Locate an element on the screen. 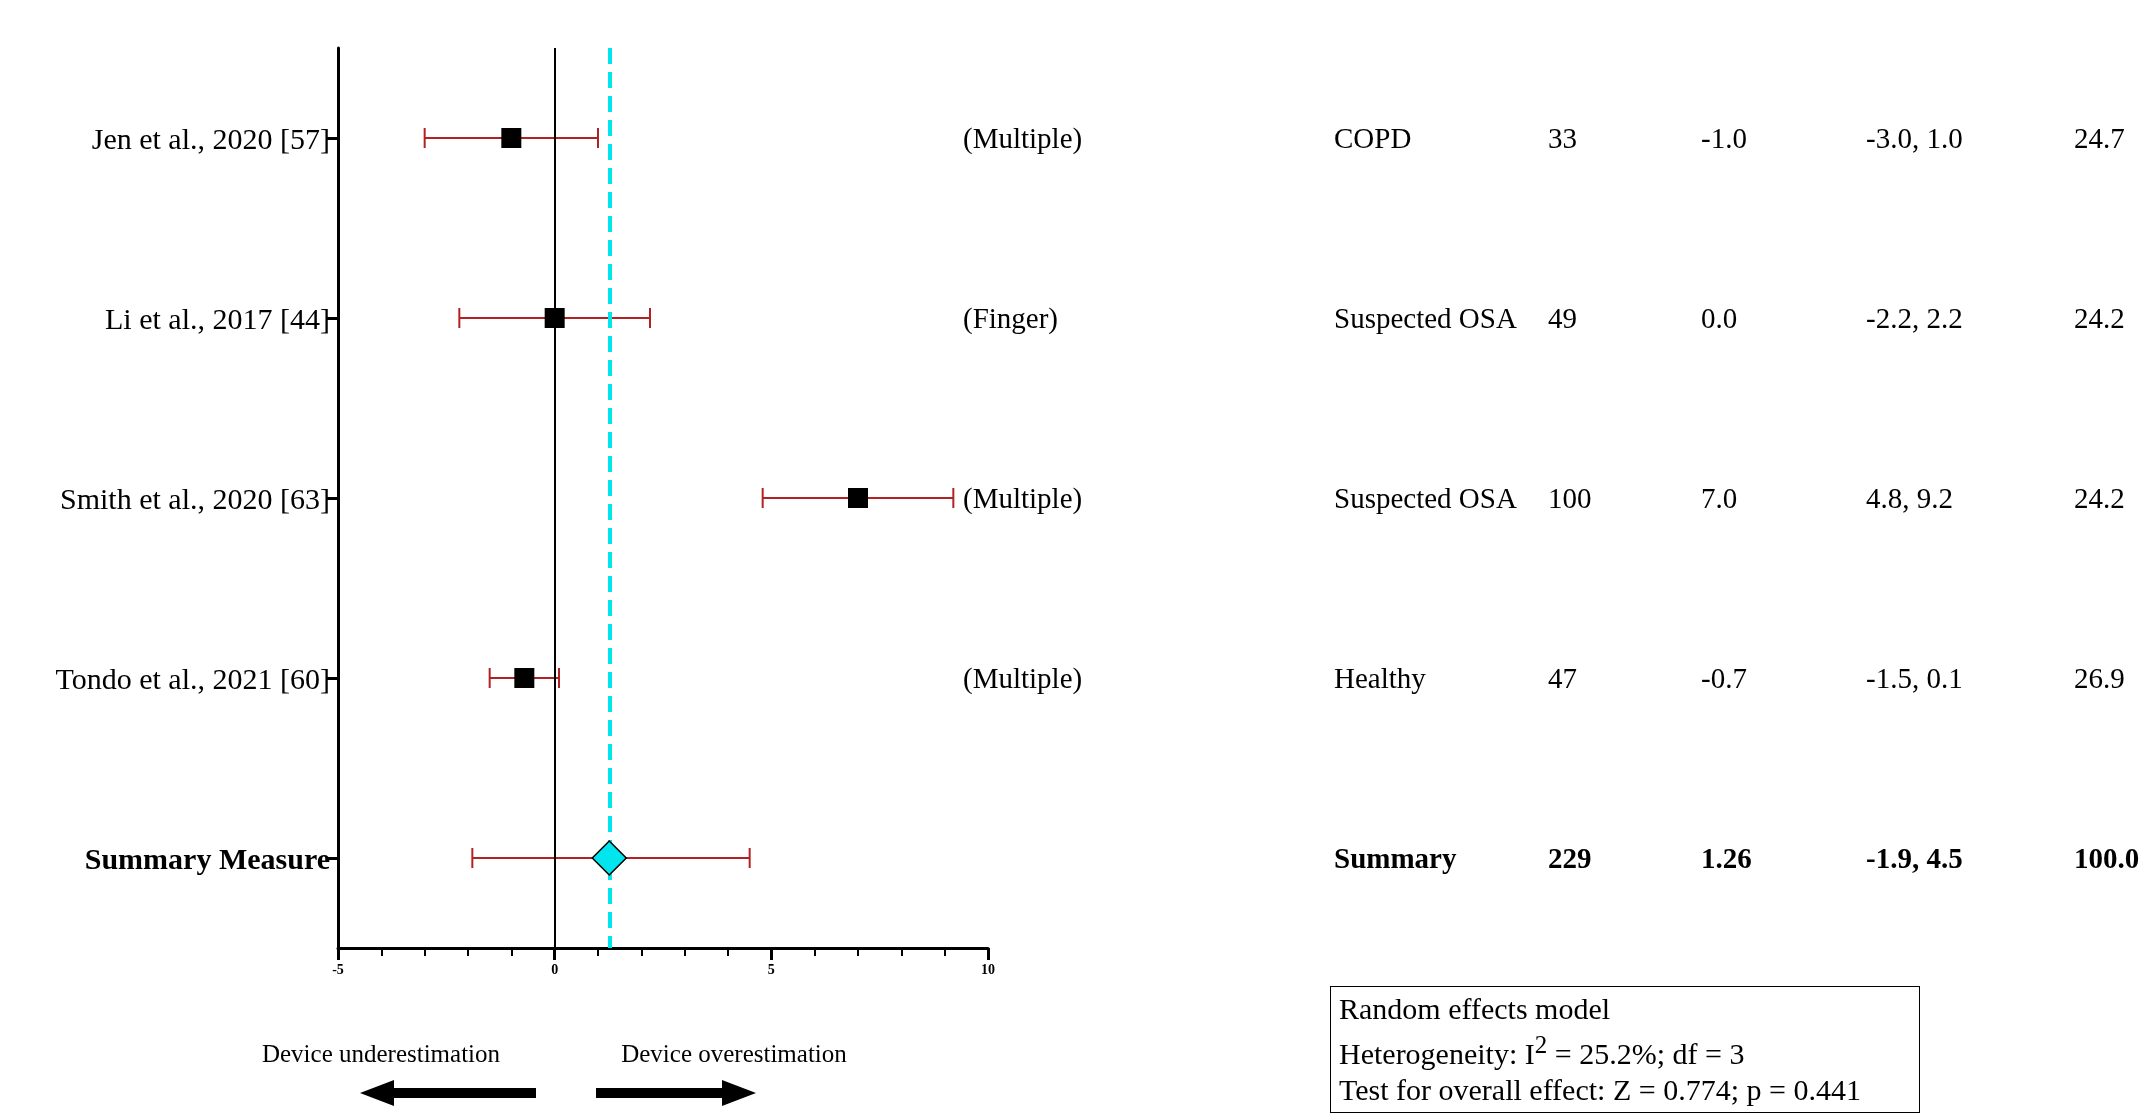 The image size is (2152, 1115). text: 49 is located at coordinates (1562, 318).